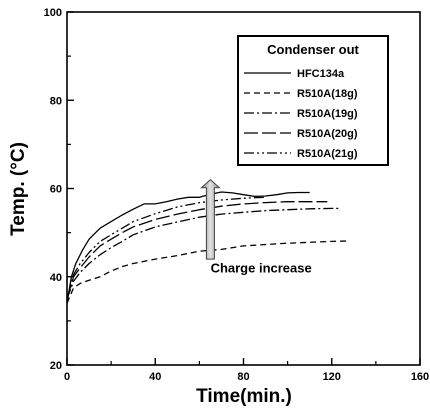 This screenshot has height=414, width=430. What do you see at coordinates (243, 377) in the screenshot?
I see `x-tick-label: 80` at bounding box center [243, 377].